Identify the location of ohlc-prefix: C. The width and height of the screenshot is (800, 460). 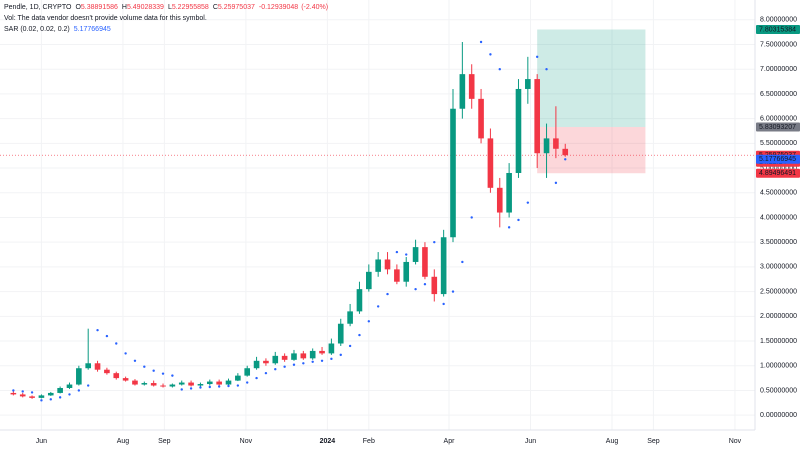
(215, 7).